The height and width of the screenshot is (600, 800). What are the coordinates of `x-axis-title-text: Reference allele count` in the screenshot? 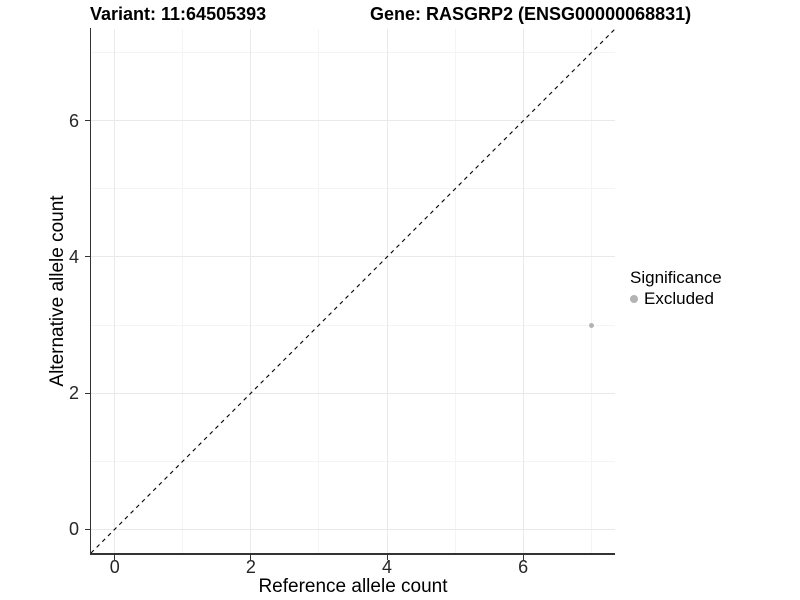 It's located at (353, 586).